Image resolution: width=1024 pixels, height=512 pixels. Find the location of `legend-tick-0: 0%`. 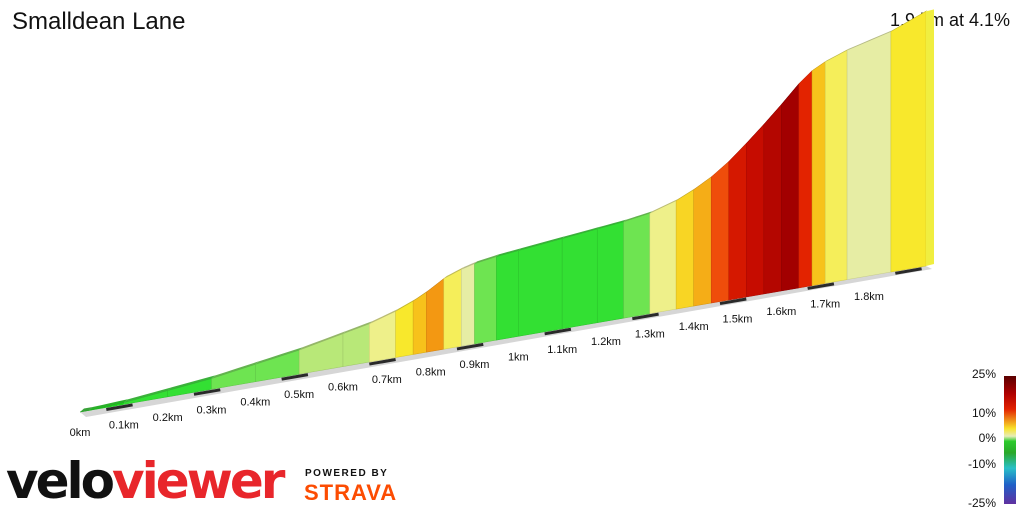

legend-tick-0: 0% is located at coordinates (987, 438).